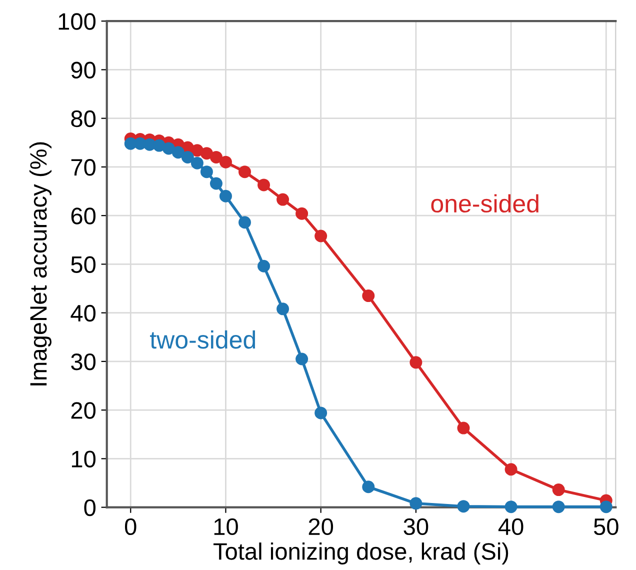 This screenshot has height=570, width=636. Describe the element at coordinates (361, 553) in the screenshot. I see `x-axis-title: Total ionizing dose, krad (Si)` at that location.